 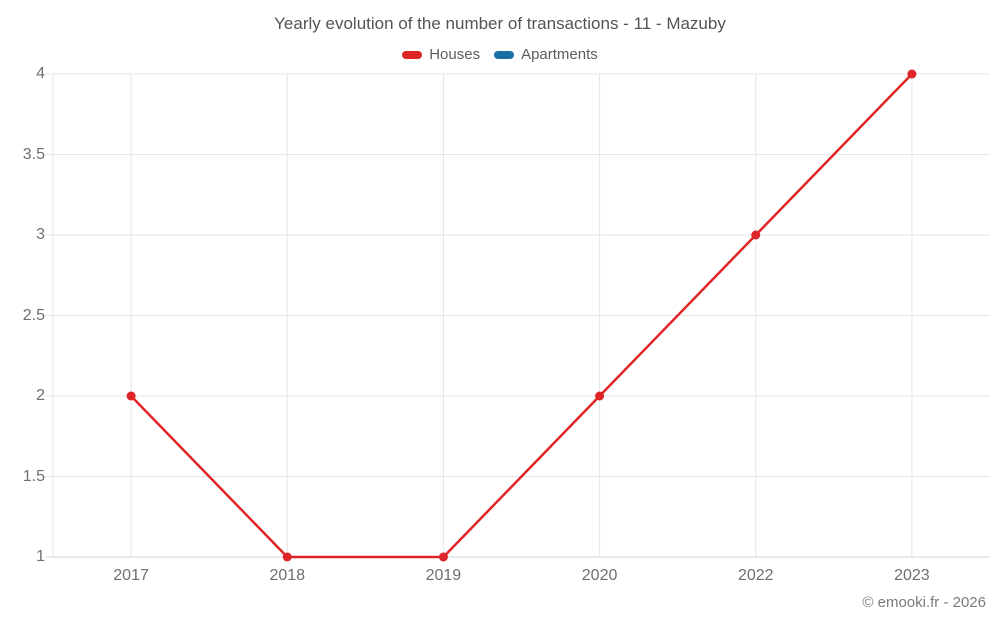 What do you see at coordinates (287, 575) in the screenshot?
I see `x-tick-label: 2018` at bounding box center [287, 575].